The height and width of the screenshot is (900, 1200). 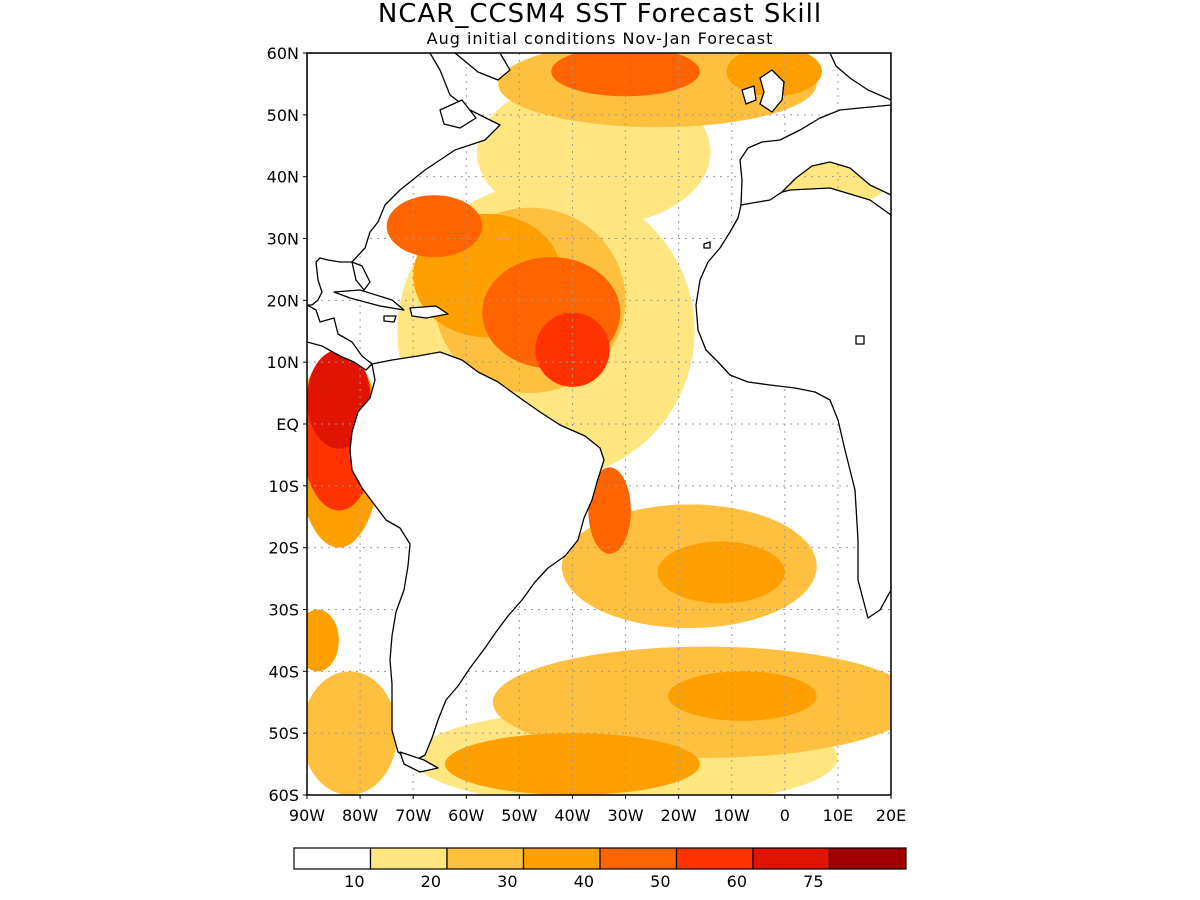 I want to click on lon-tick-label: 90W, so click(x=307, y=815).